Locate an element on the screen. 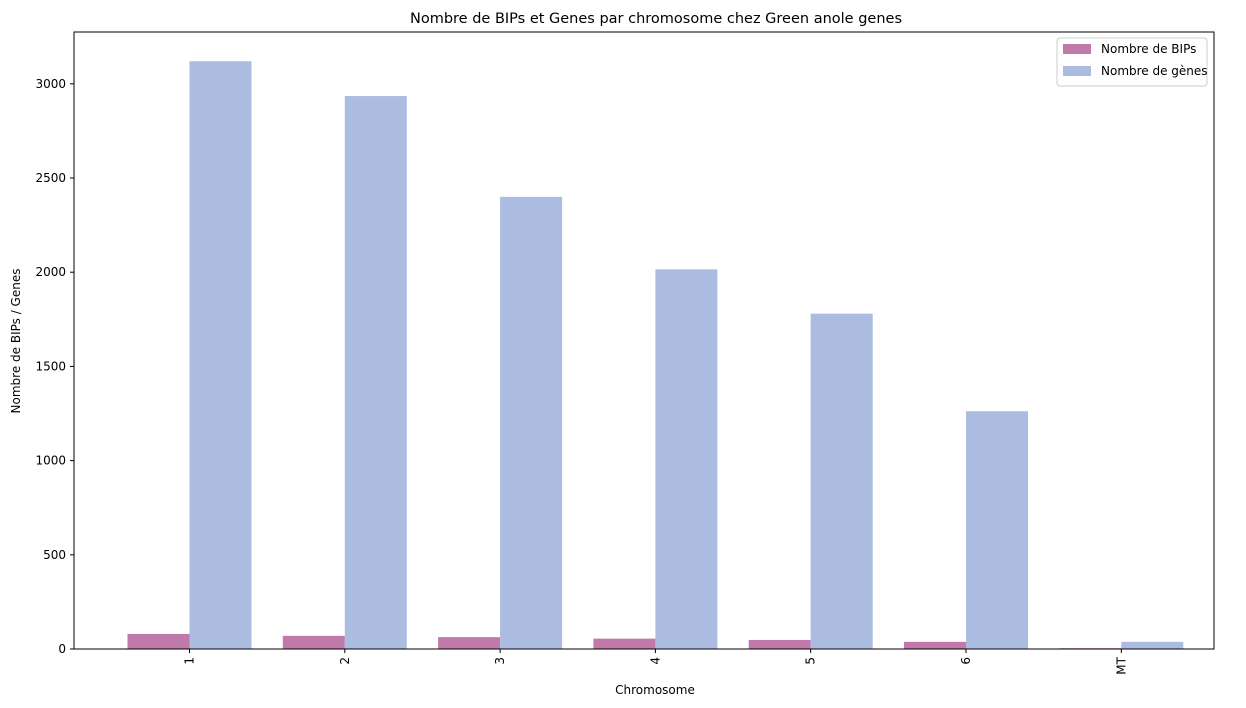  x-tick-label-MT: MT is located at coordinates (1121, 665).